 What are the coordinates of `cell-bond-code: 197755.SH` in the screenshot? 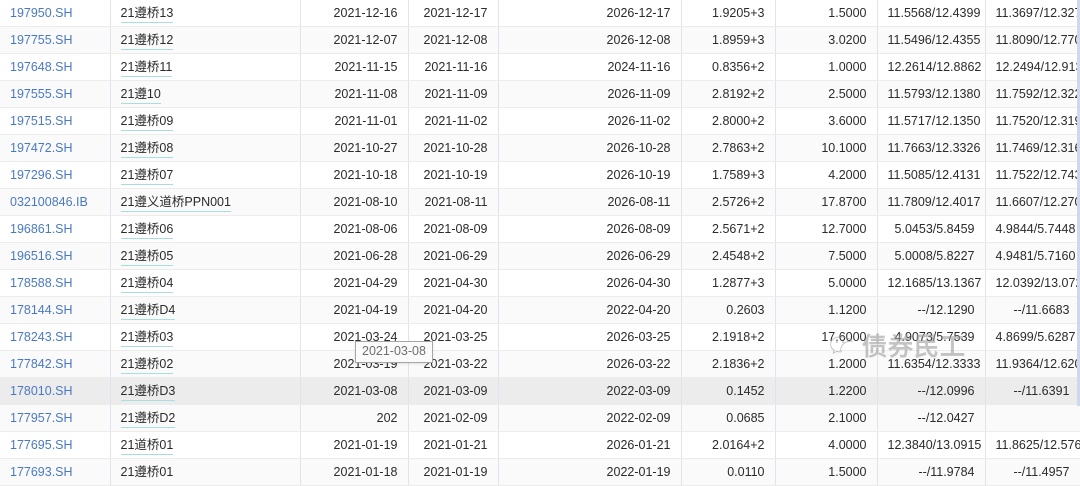 It's located at (55, 40).